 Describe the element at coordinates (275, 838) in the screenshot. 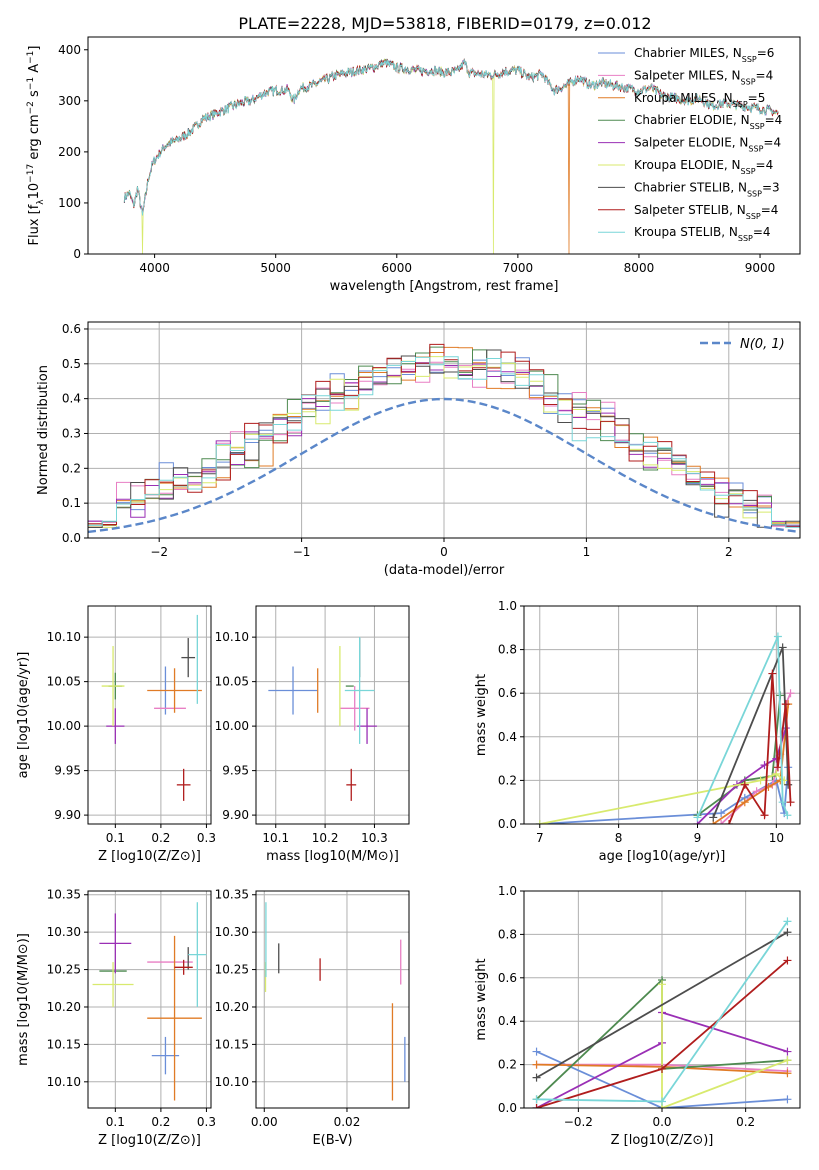

I see `x-tick-label: 10.1` at that location.